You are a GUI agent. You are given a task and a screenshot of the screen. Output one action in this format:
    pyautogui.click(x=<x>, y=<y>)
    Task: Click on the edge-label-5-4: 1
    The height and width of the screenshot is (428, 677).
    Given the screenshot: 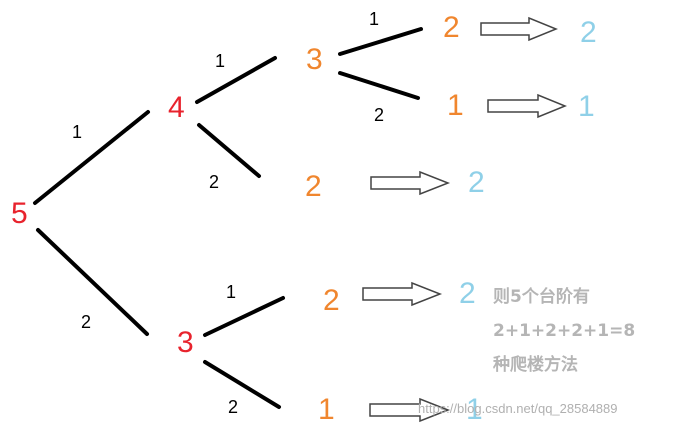 What is the action you would take?
    pyautogui.click(x=77, y=132)
    